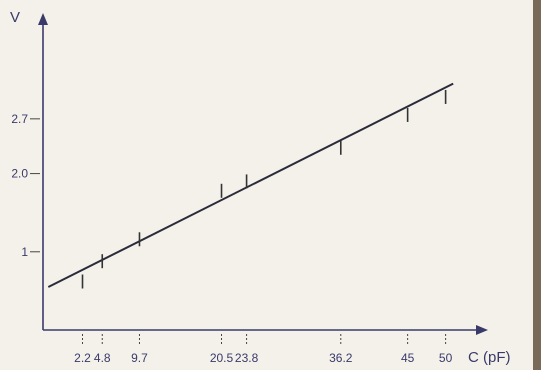 The height and width of the screenshot is (370, 541). Describe the element at coordinates (43, 19) in the screenshot. I see `y-axis-arrow` at that location.